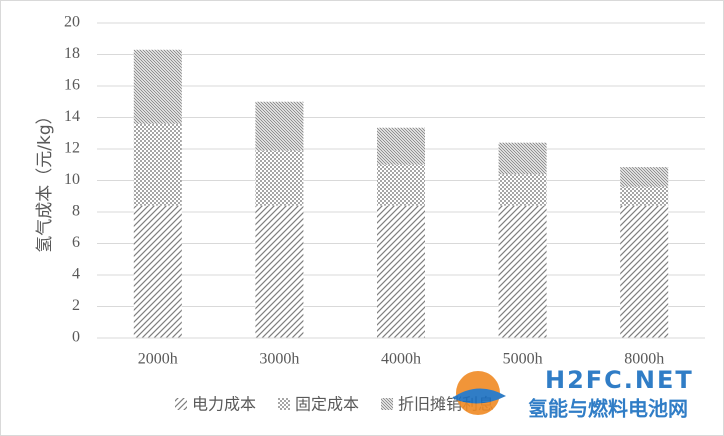 The width and height of the screenshot is (724, 436). What do you see at coordinates (45, 179) in the screenshot?
I see `y-axis-label: 氢气成本（元/kg）` at bounding box center [45, 179].